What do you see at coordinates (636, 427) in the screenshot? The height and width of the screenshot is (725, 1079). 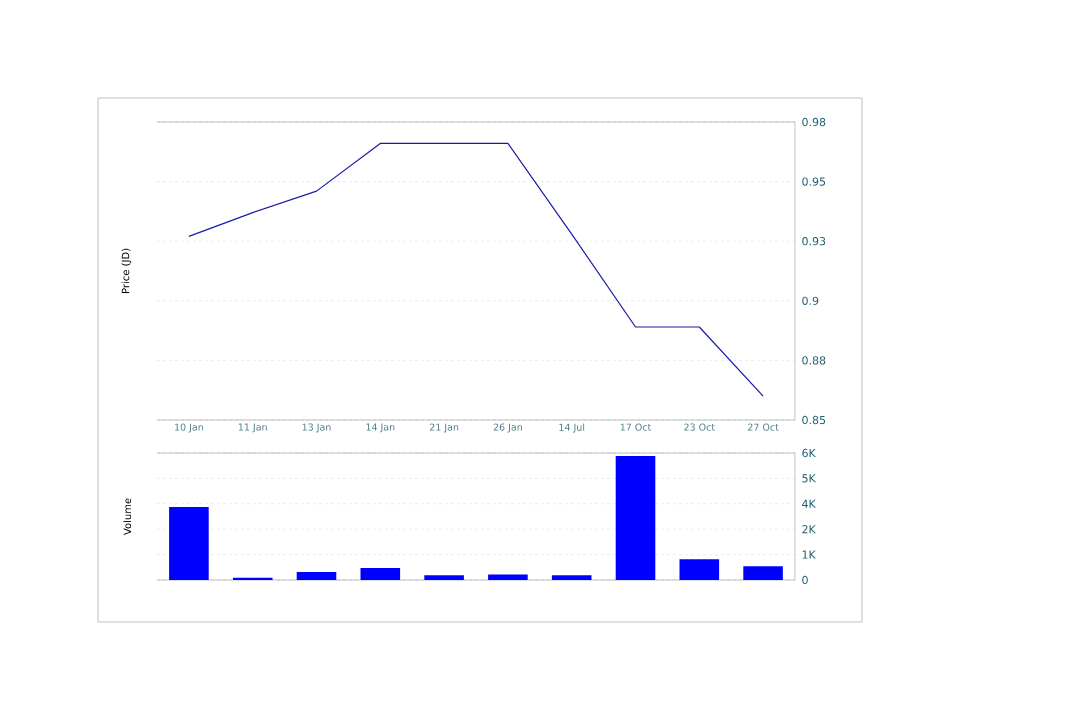 I see `x-tick-label: 17 Oct` at bounding box center [636, 427].